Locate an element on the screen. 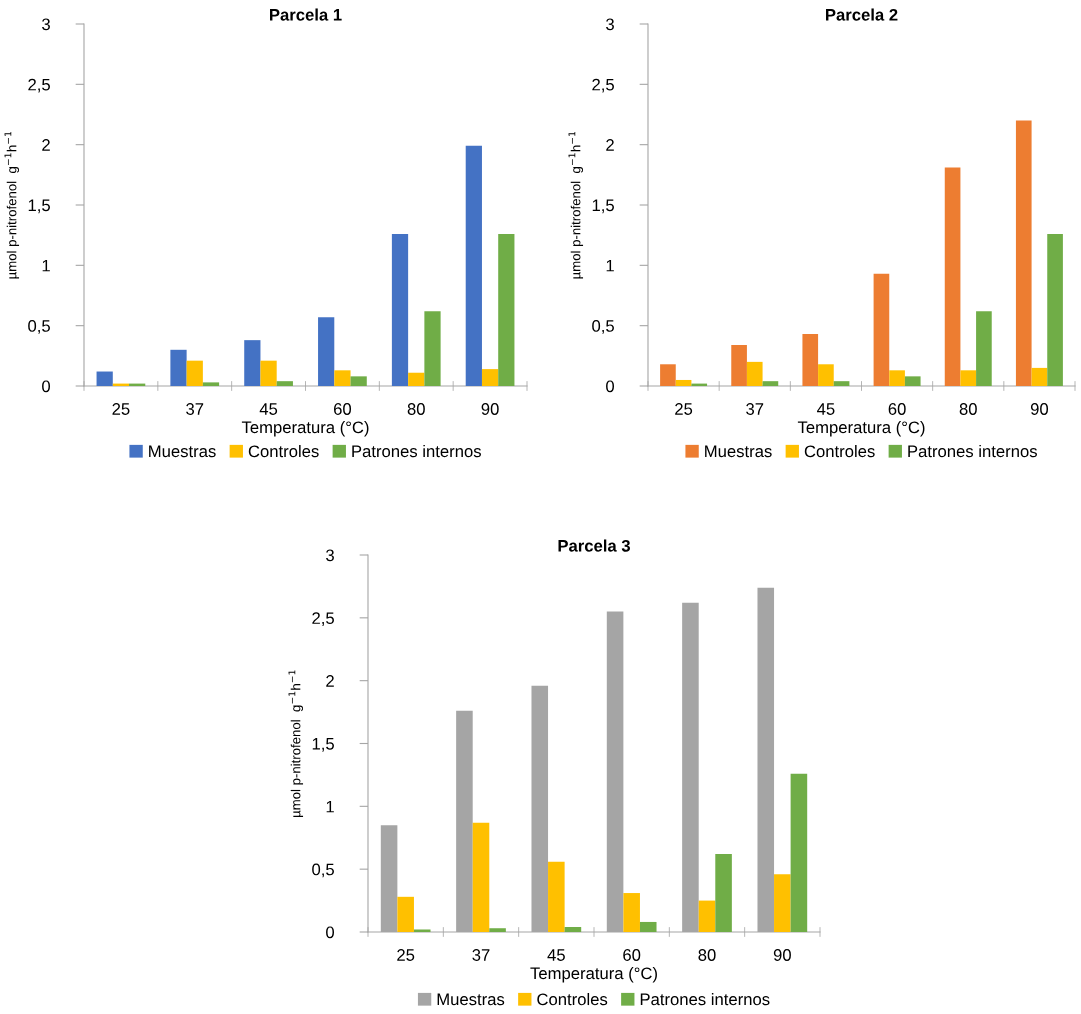 This screenshot has height=1014, width=1081. chart-title: Parcela 2 is located at coordinates (862, 14).